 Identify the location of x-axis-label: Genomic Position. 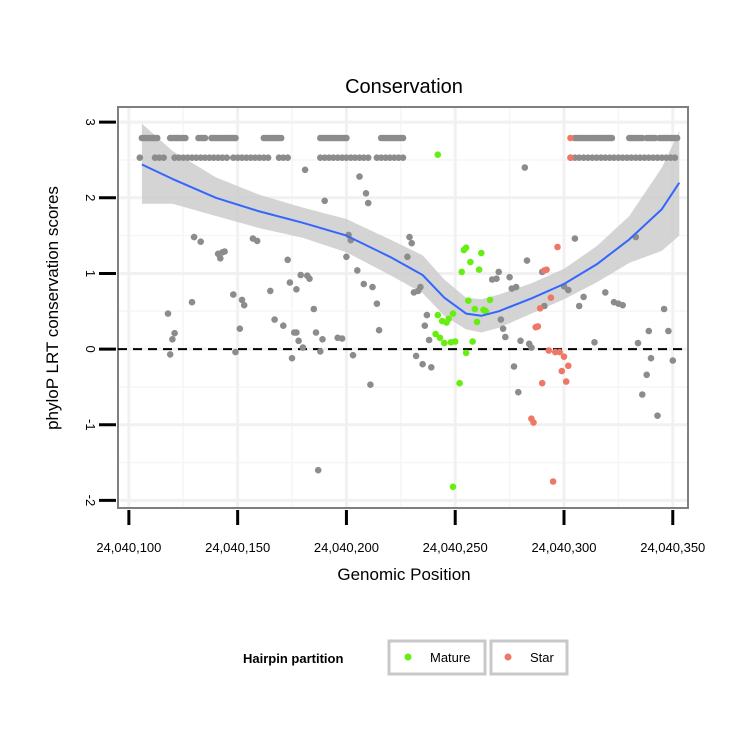
(403, 574).